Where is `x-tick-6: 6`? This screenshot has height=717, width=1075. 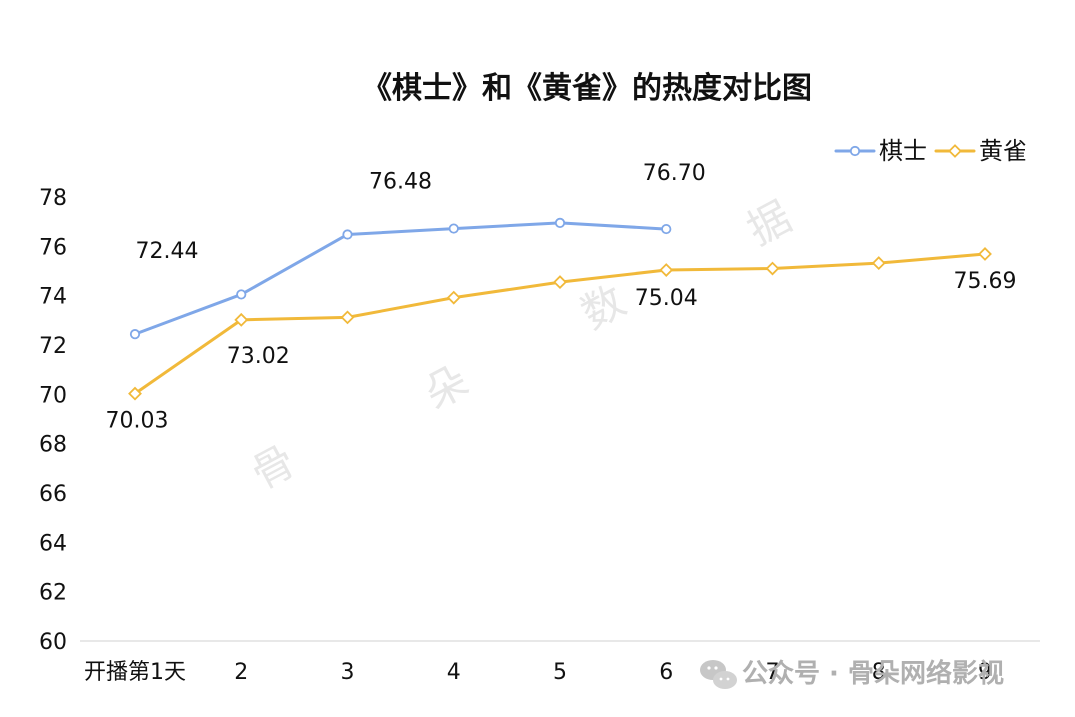 x-tick-6: 6 is located at coordinates (666, 672).